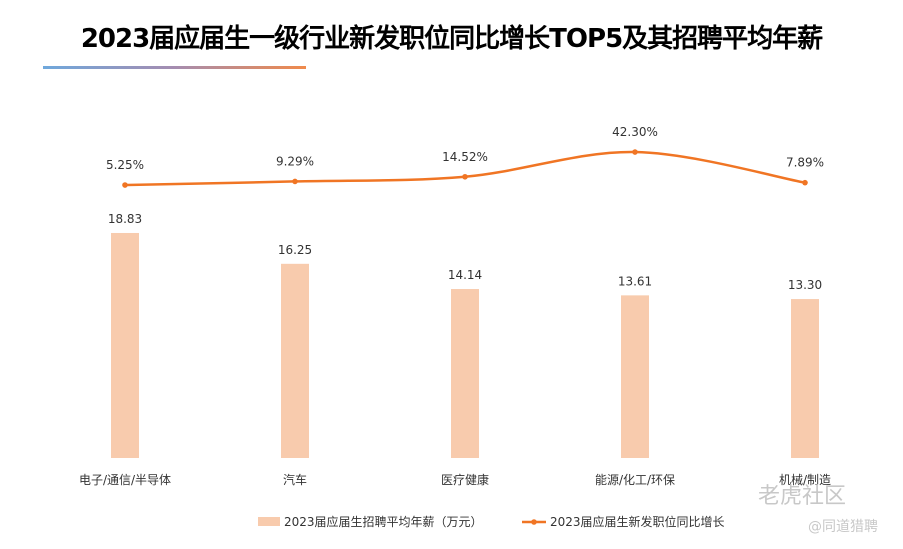 Image resolution: width=903 pixels, height=549 pixels. I want to click on chart-title: 2023届应届生一级行业新发职位同比增长TOP5及其招聘平均年薪, so click(451, 39).